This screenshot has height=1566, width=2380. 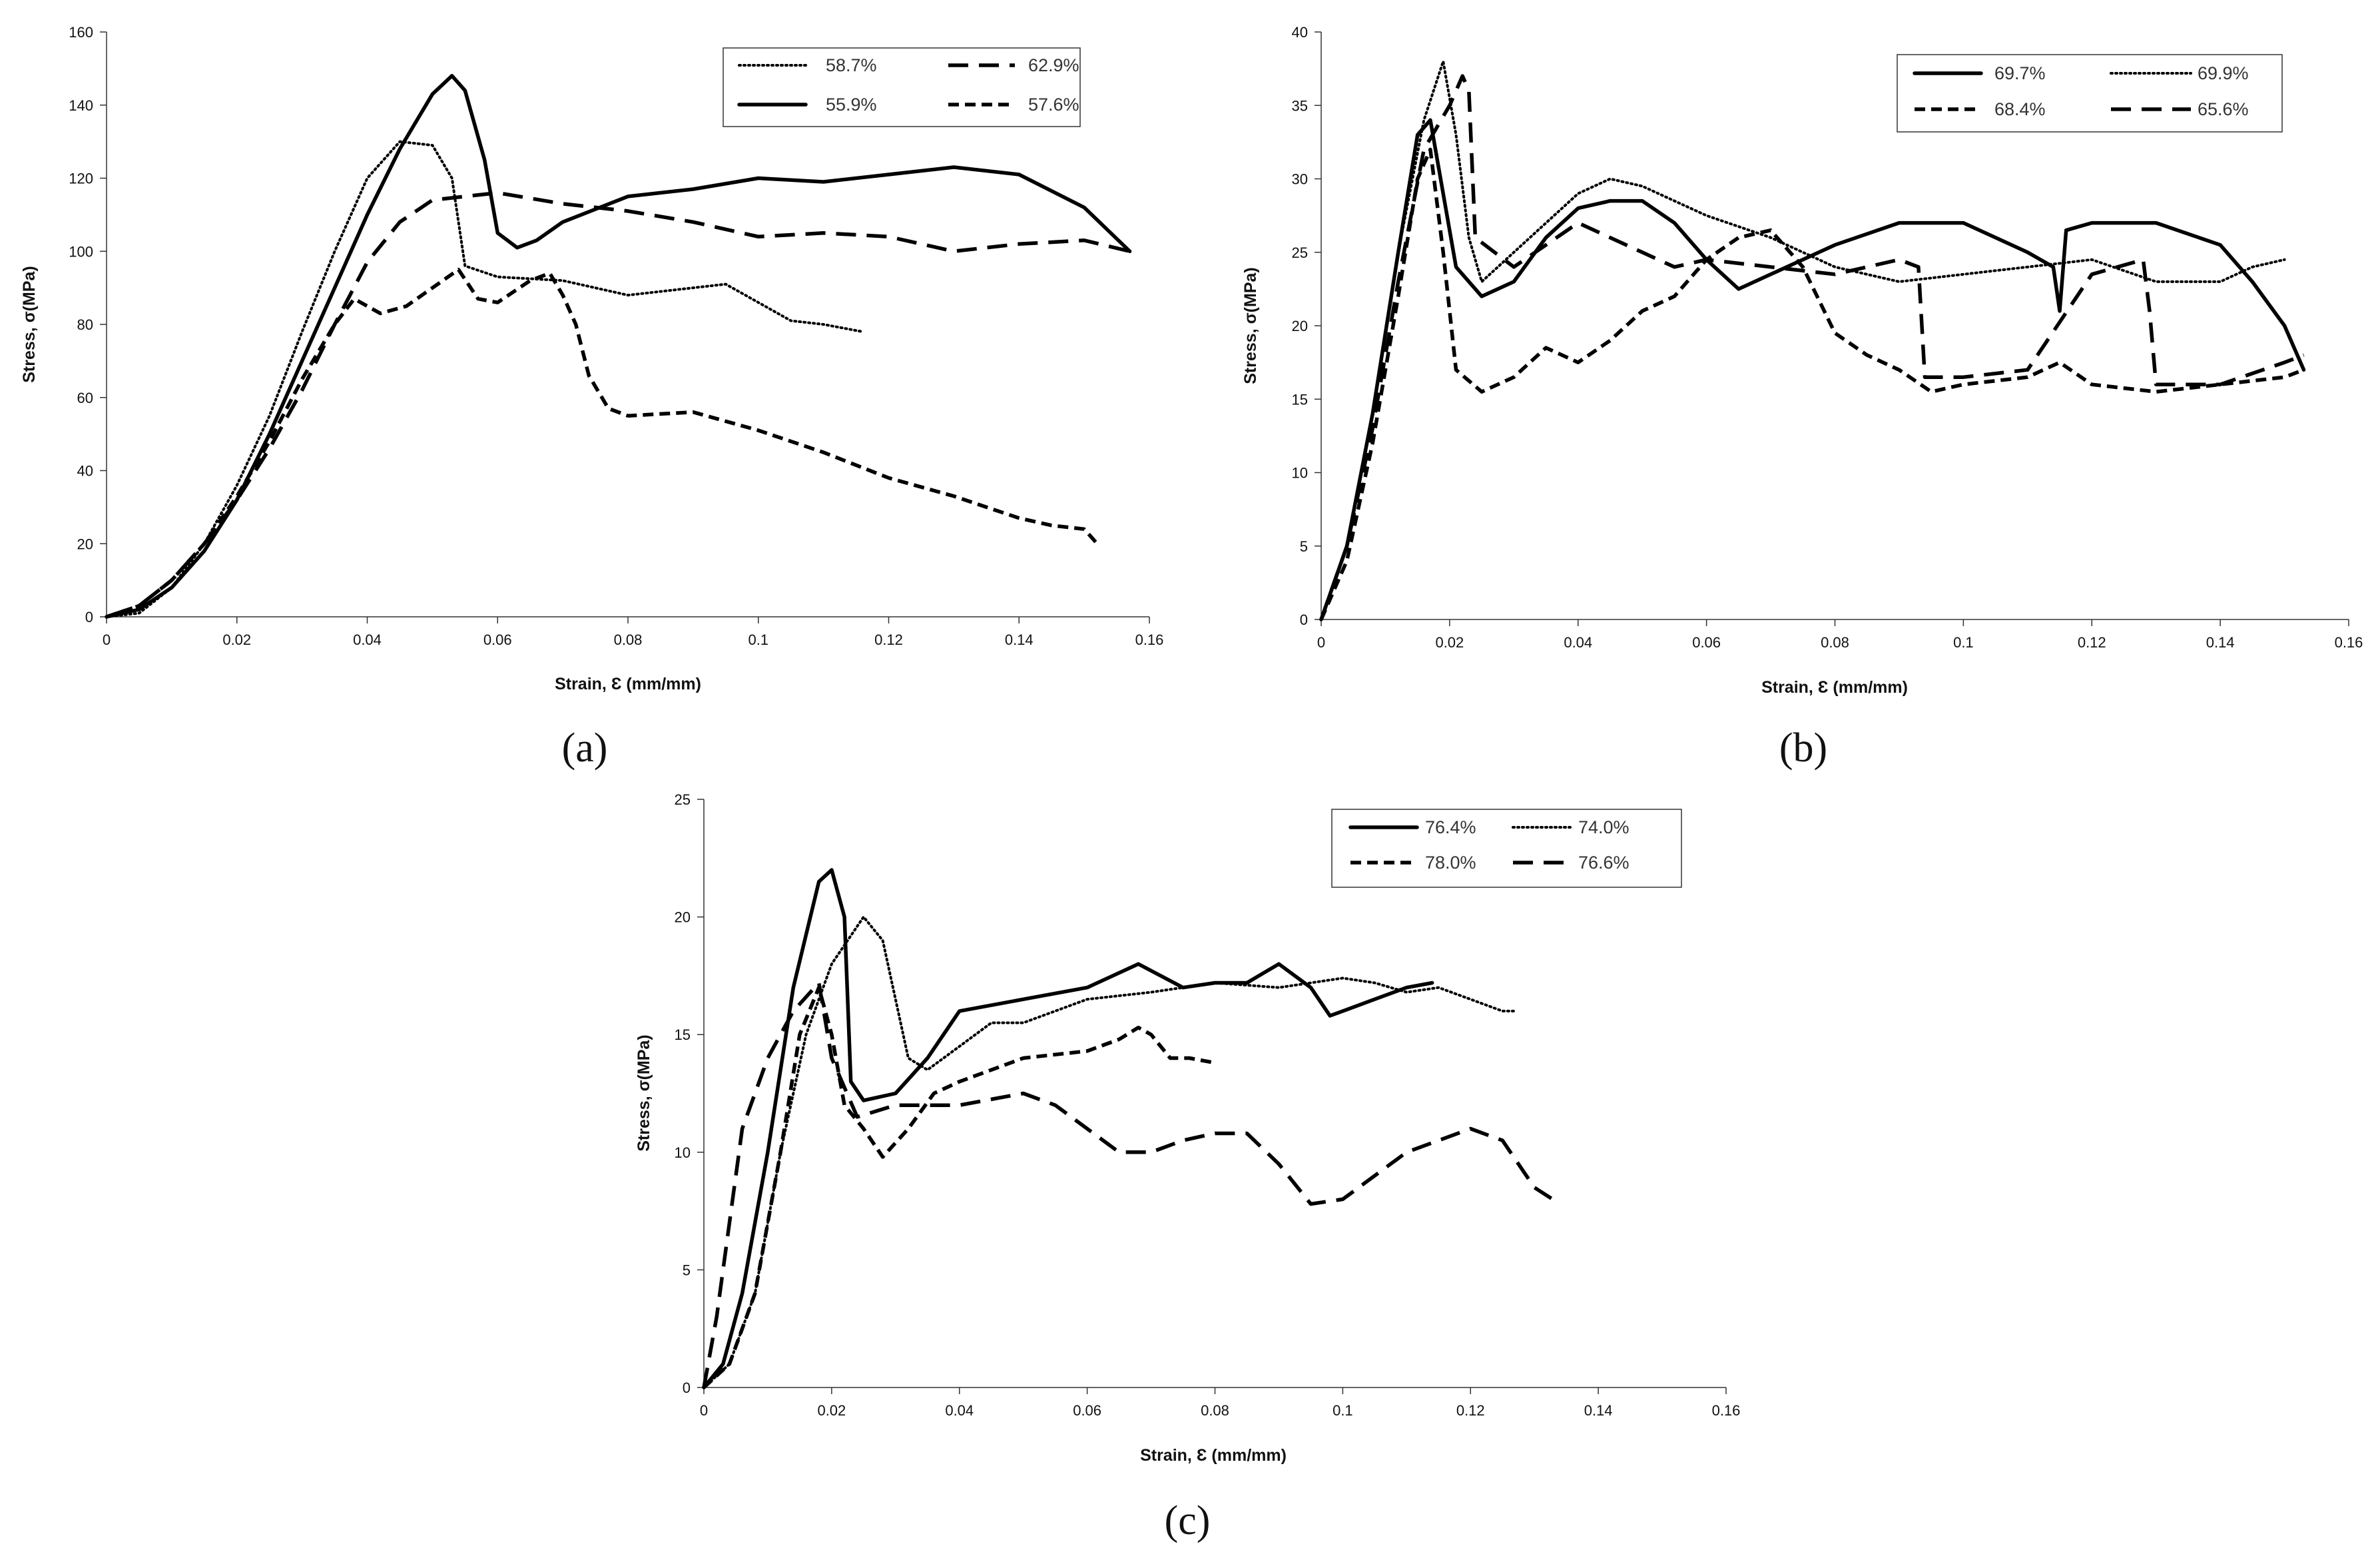 What do you see at coordinates (85, 398) in the screenshot?
I see `y-tick-label-a-3: 60` at bounding box center [85, 398].